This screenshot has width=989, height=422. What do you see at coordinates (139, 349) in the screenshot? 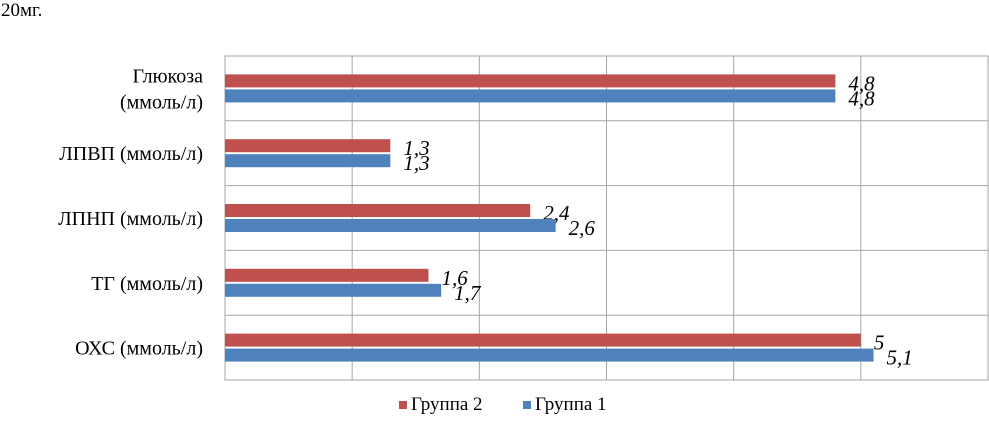
I see `category-label: ОХС (ммоль/л)` at bounding box center [139, 349].